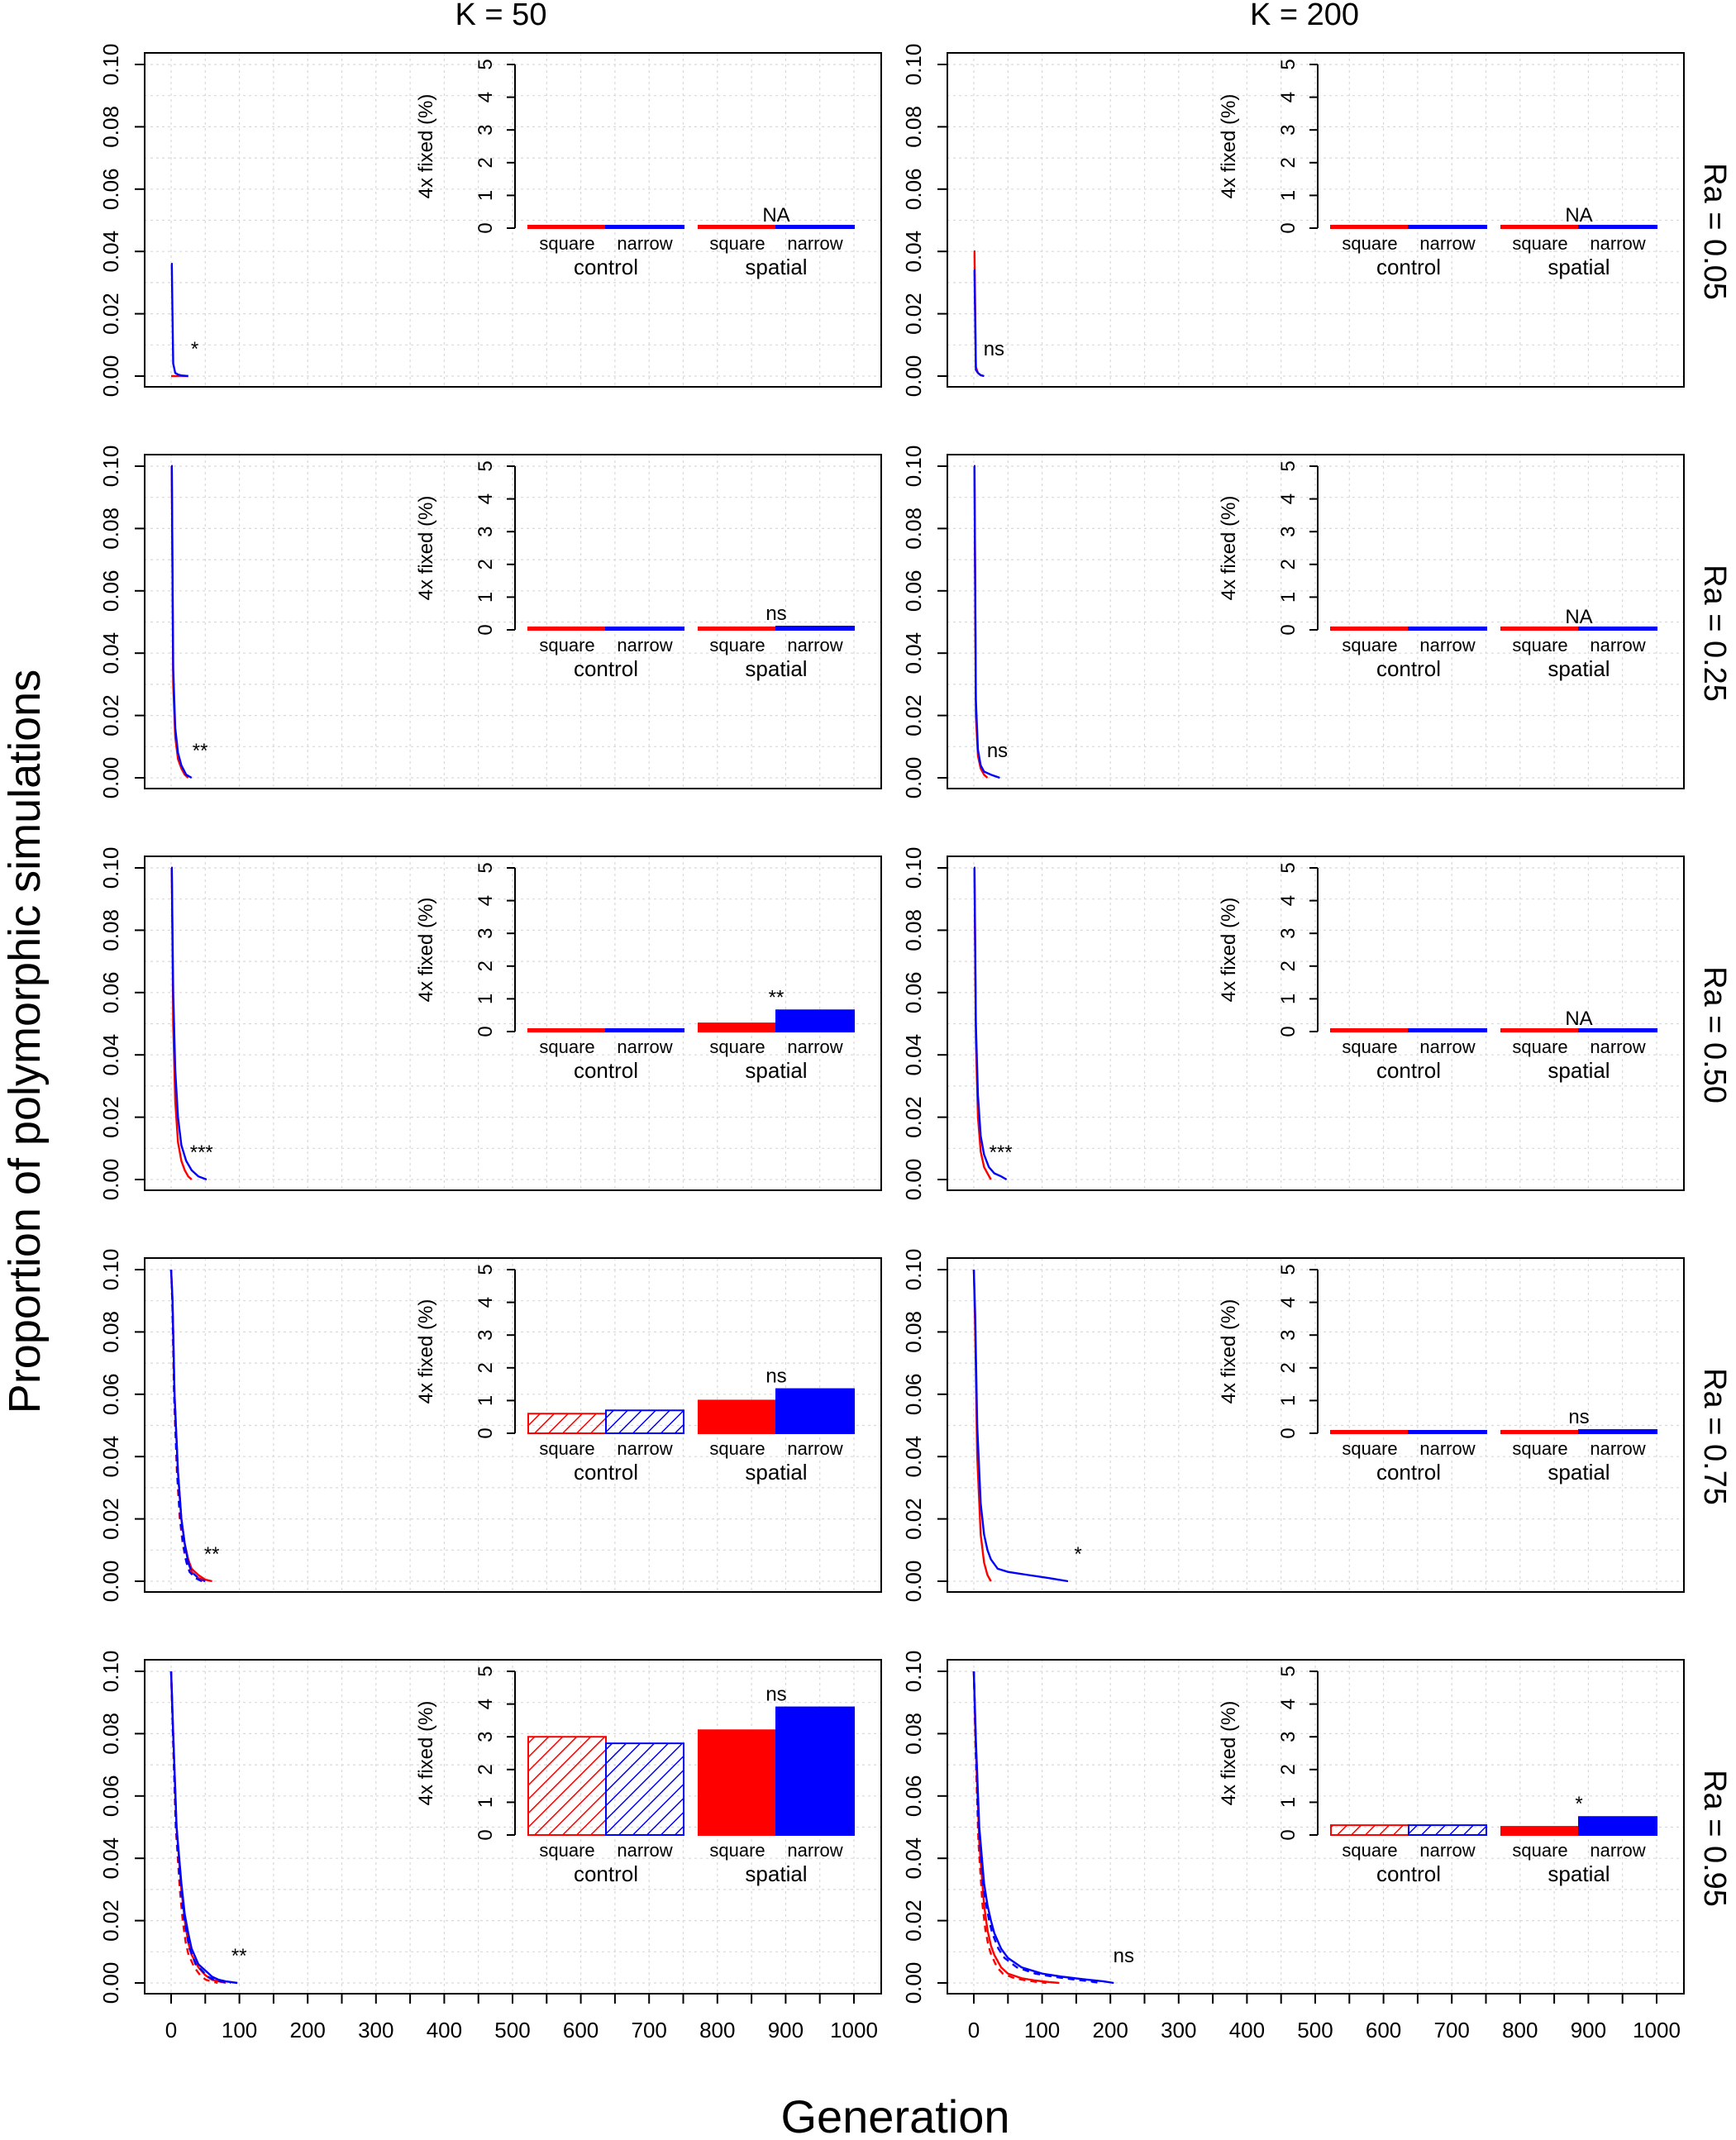 The image size is (1736, 2140). I want to click on inset-bar-square-control, so click(1369, 629).